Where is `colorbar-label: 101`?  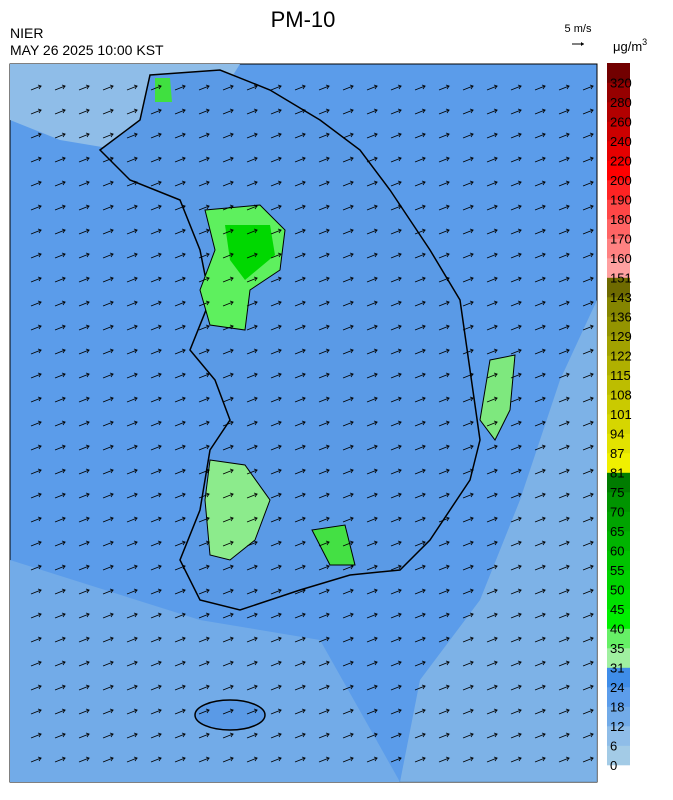 colorbar-label: 101 is located at coordinates (621, 414).